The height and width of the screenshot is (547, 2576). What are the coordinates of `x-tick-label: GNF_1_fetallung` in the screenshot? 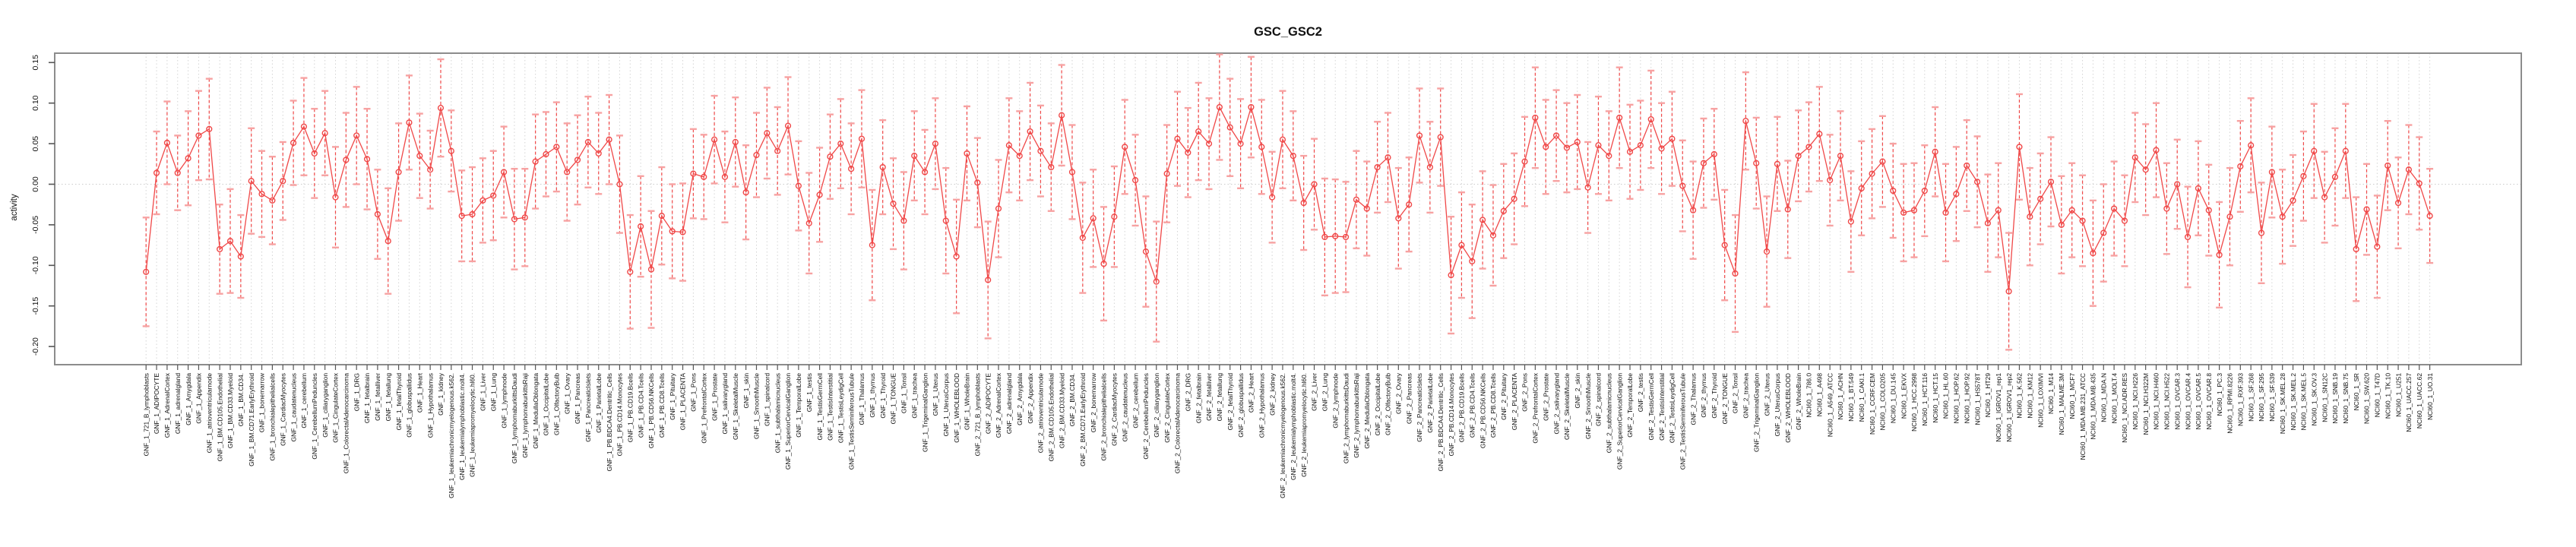 It's located at (388, 397).